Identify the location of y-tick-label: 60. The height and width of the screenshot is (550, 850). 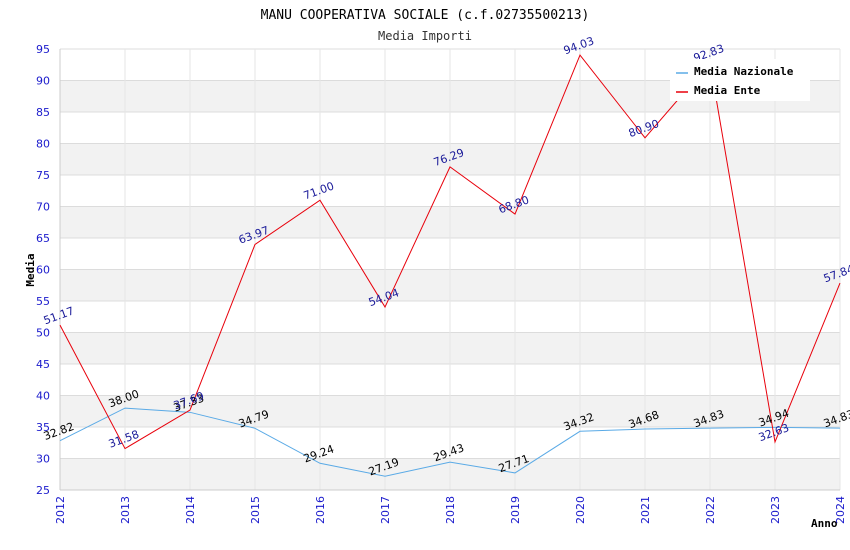
(43, 270).